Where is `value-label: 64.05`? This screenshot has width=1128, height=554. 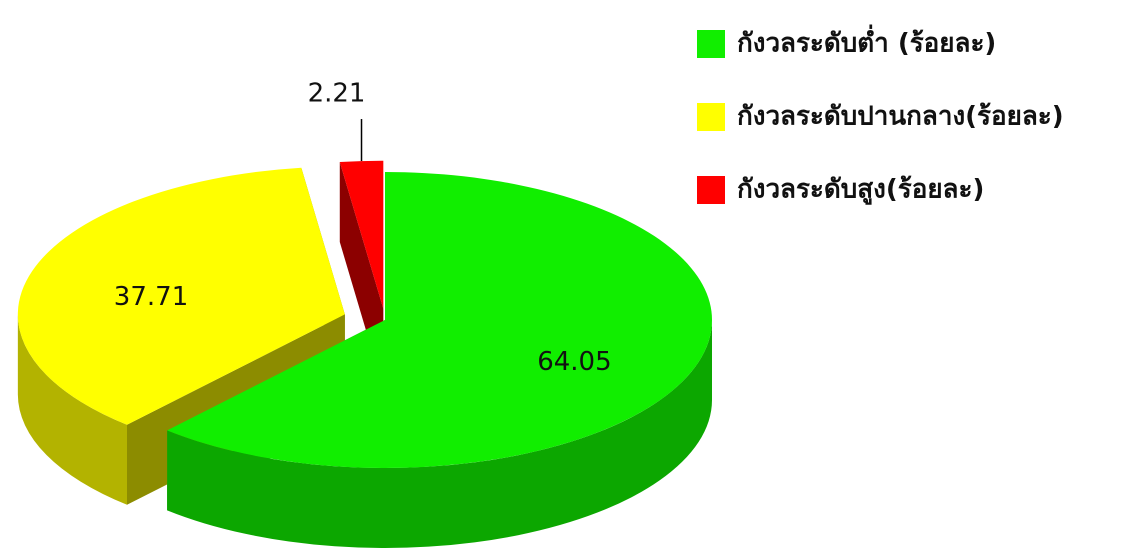
value-label: 64.05 is located at coordinates (574, 362).